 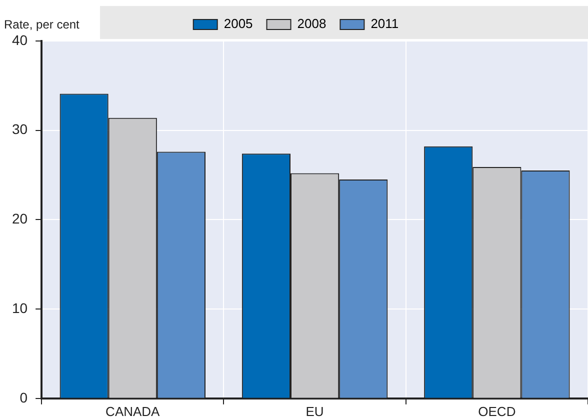 I want to click on legend-label: 2005, so click(x=238, y=24).